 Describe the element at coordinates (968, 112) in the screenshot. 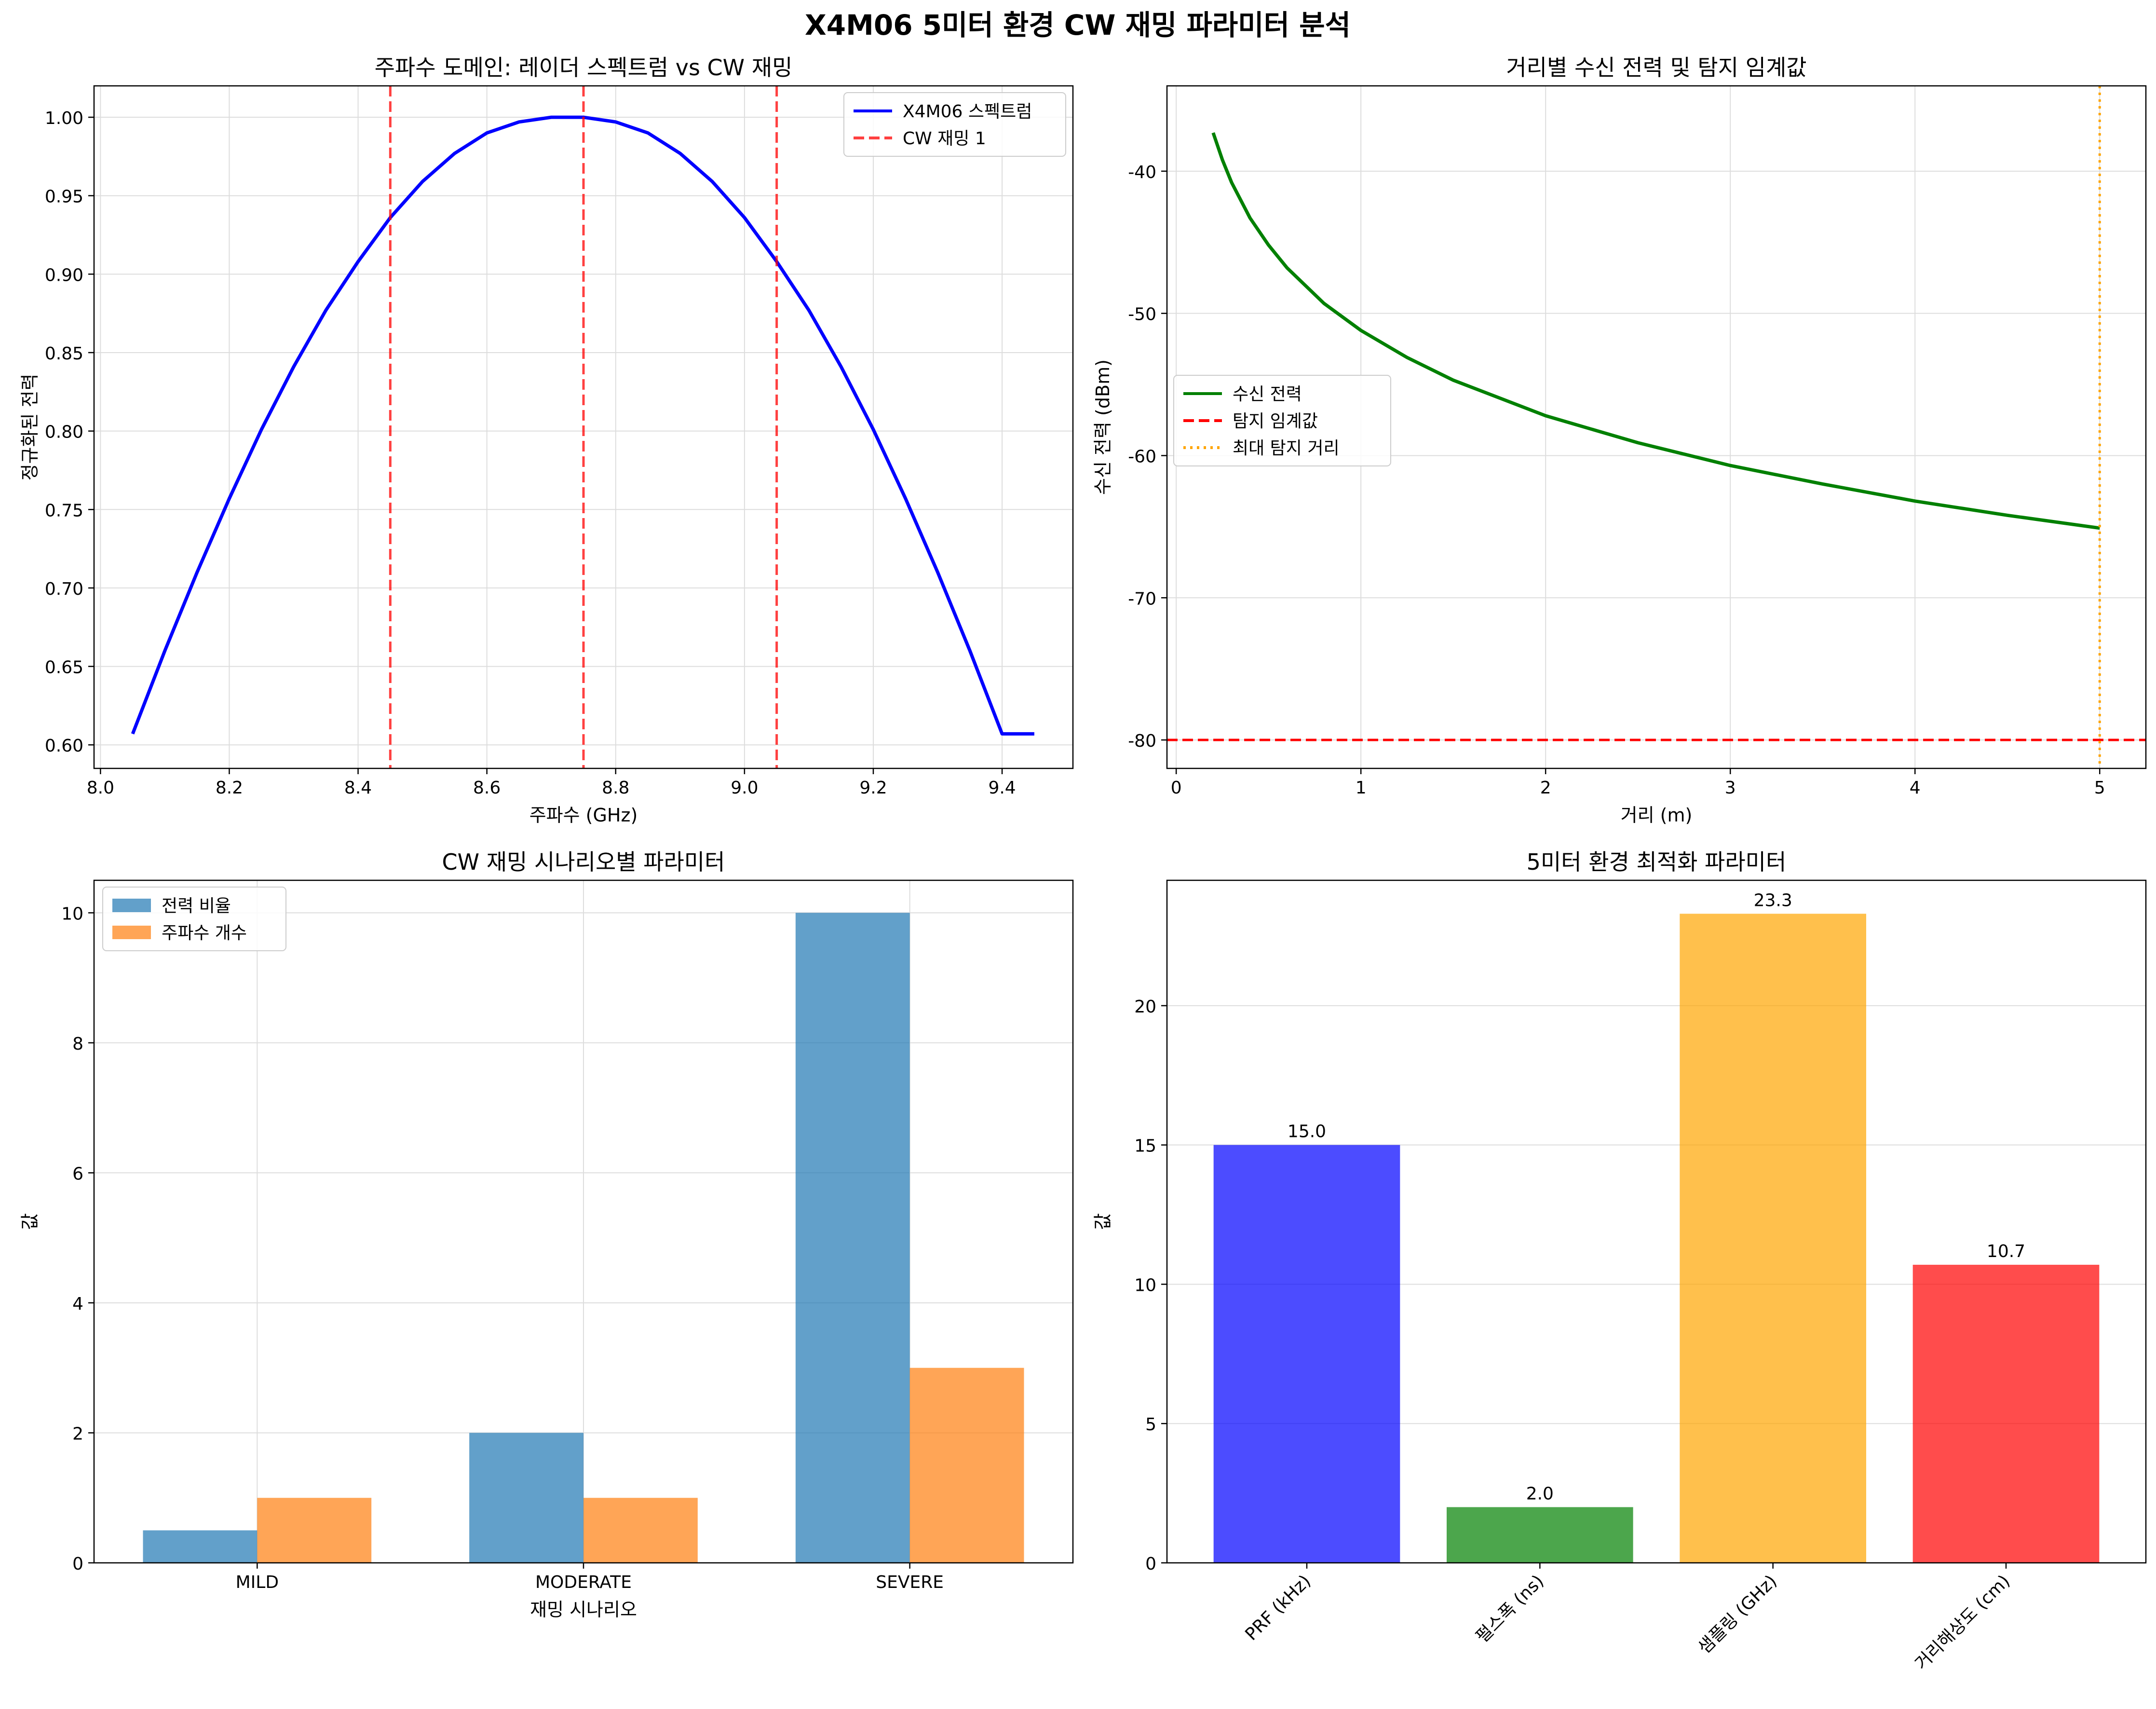

I see `legend-label: X4M06 스펙트럼` at that location.